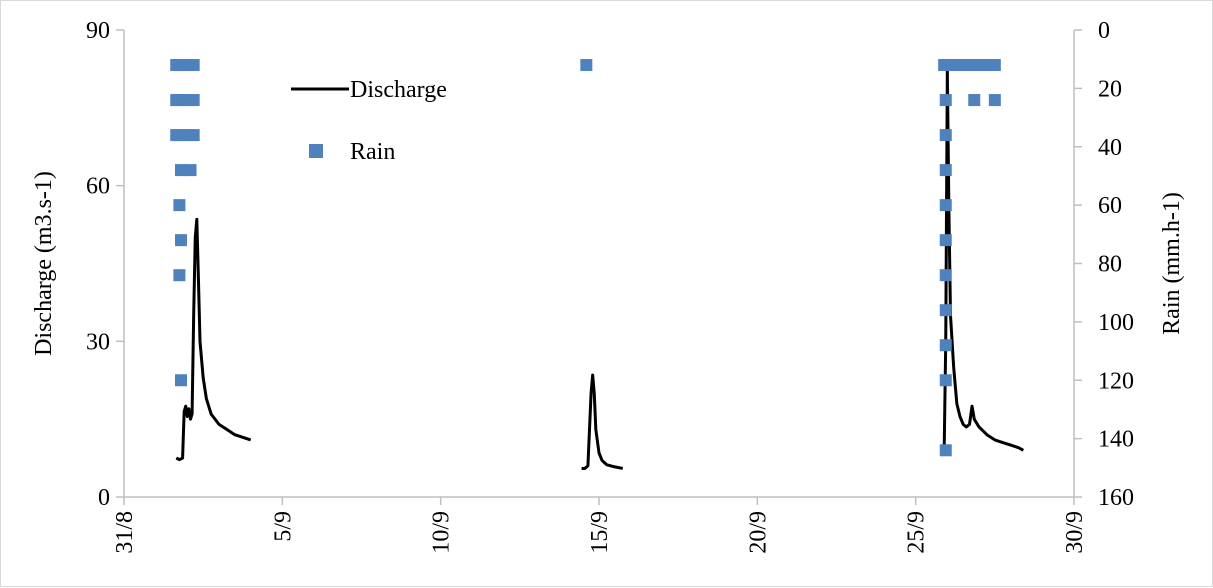 The image size is (1213, 588). I want to click on y-tick-label: 0, so click(104, 498).